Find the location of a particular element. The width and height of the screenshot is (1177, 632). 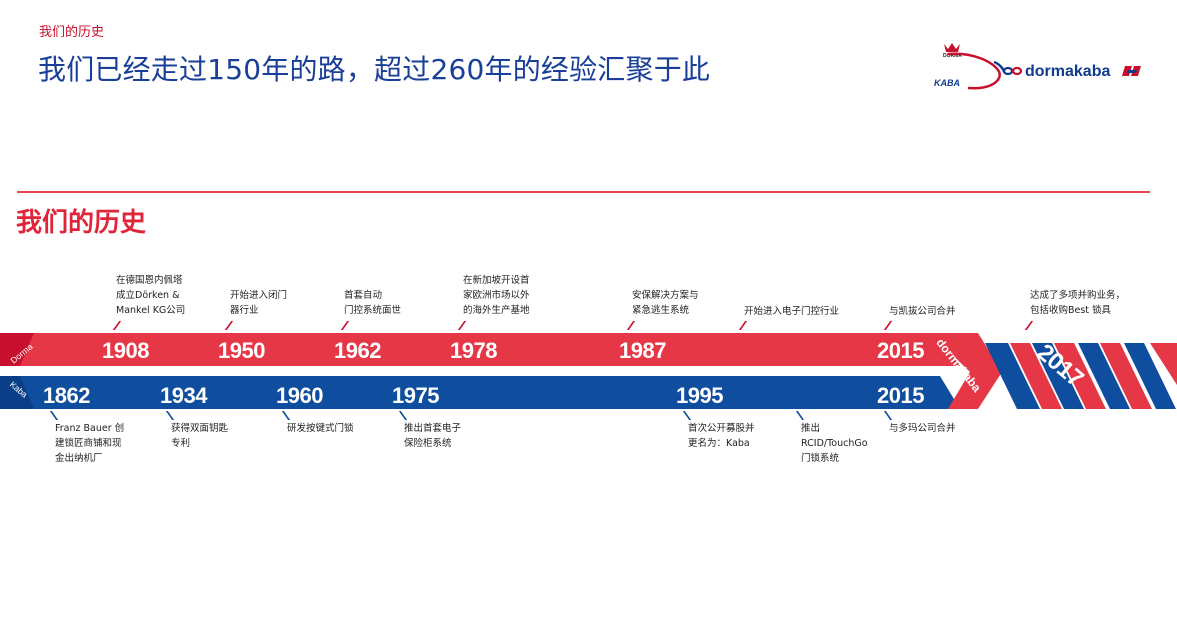

dorma-event-text: 开始进入电子门控行业 is located at coordinates (792, 311).